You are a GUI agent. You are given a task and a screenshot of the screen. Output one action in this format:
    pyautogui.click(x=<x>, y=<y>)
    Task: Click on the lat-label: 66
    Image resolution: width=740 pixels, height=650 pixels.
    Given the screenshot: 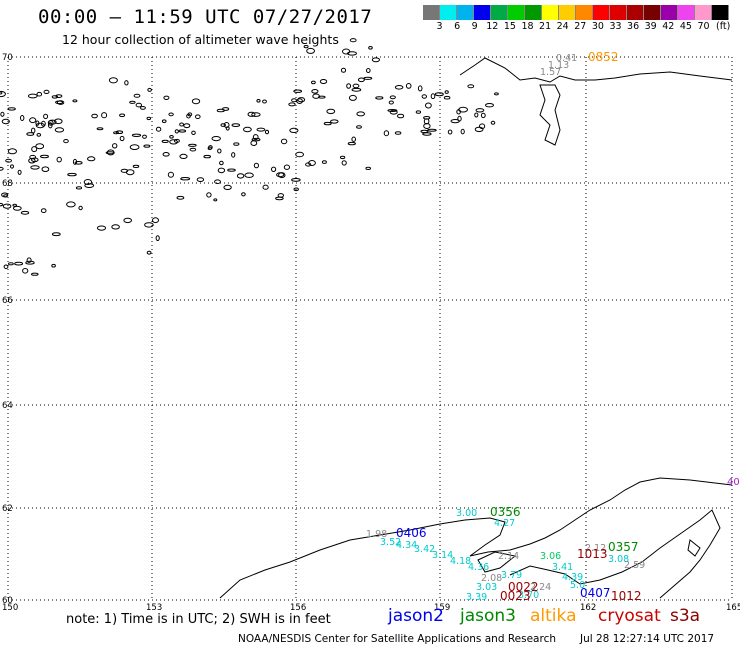 What is the action you would take?
    pyautogui.click(x=7, y=301)
    